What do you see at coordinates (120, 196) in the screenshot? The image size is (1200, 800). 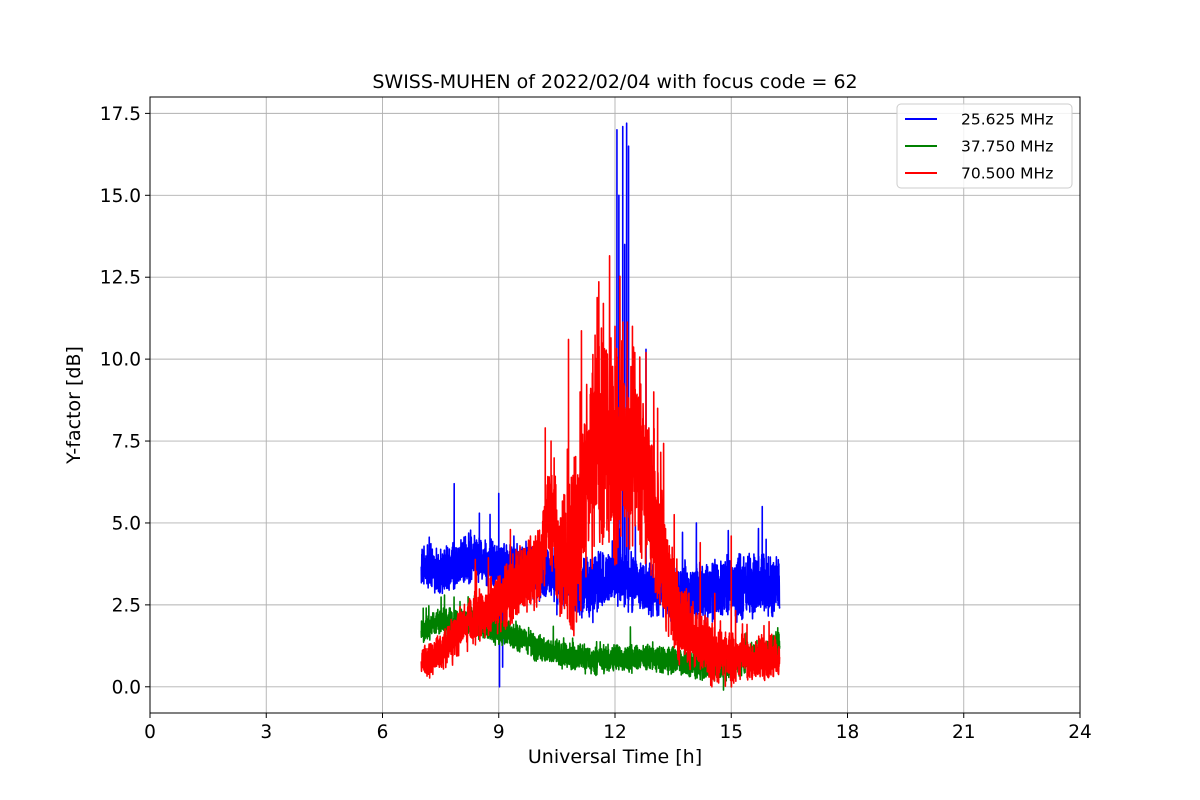 I see `y-tick-label: 15.0` at bounding box center [120, 196].